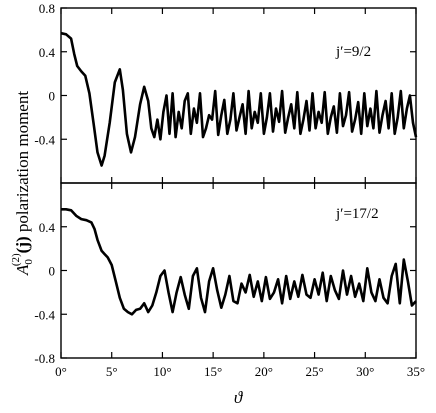 The width and height of the screenshot is (436, 413). Describe the element at coordinates (61, 371) in the screenshot. I see `x-tick-label: 0°` at that location.